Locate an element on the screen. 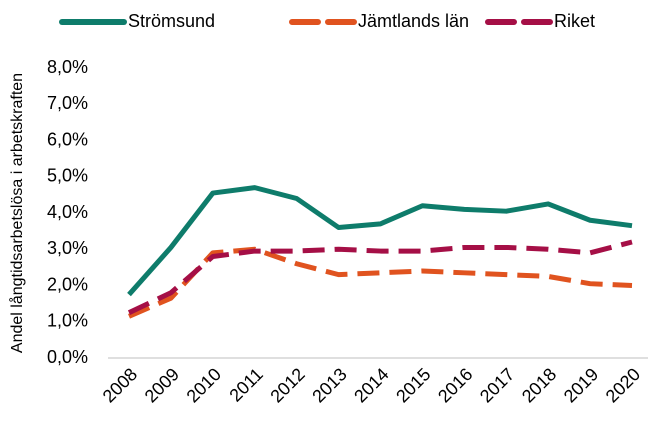 The height and width of the screenshot is (421, 652). x-tick-label: 2019 is located at coordinates (581, 385).